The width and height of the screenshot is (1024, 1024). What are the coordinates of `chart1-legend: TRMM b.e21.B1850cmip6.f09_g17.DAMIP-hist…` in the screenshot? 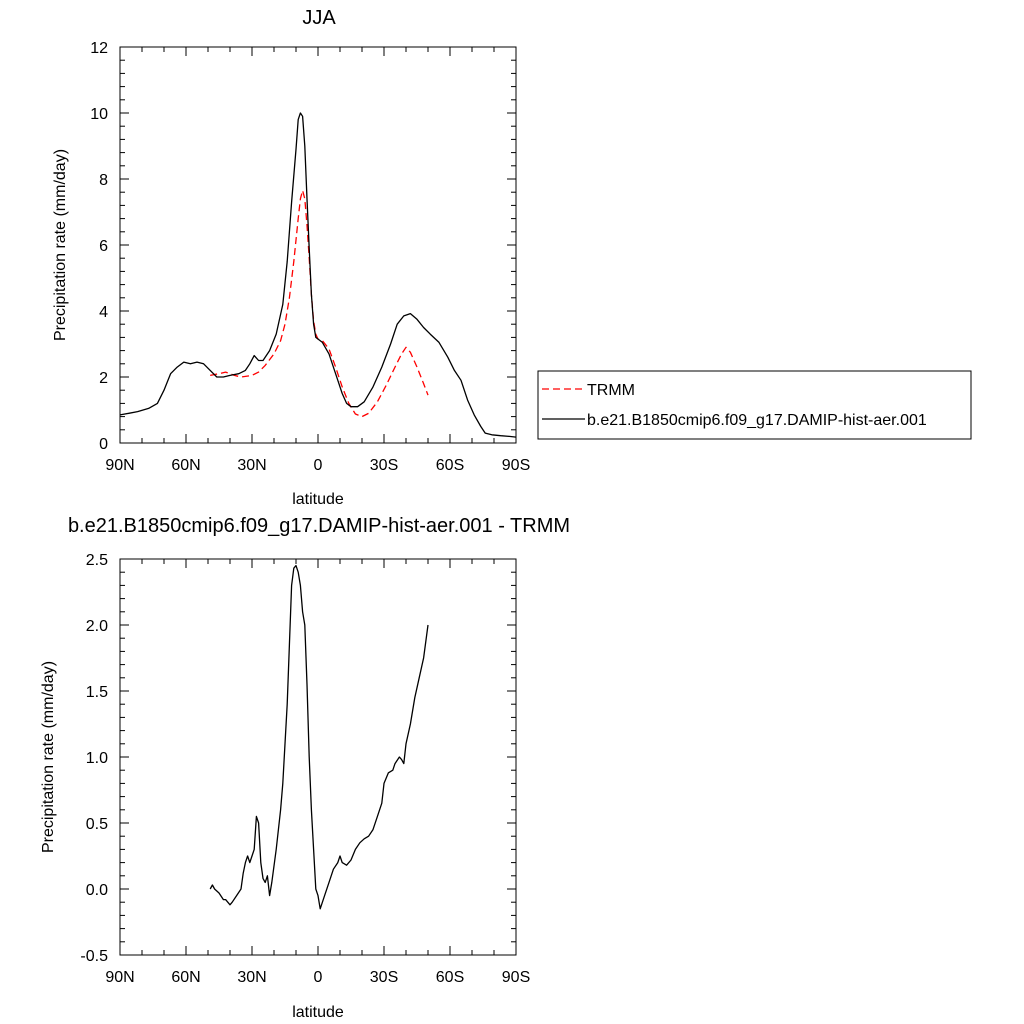 It's located at (754, 405).